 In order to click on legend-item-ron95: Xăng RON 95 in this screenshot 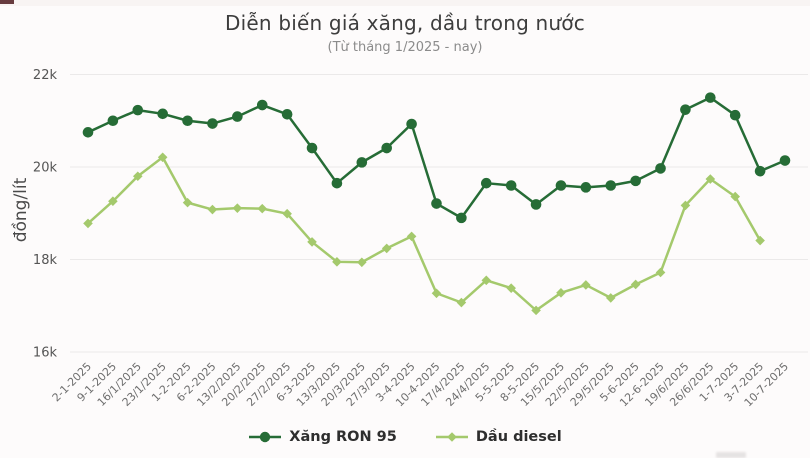, I will do `click(322, 437)`.